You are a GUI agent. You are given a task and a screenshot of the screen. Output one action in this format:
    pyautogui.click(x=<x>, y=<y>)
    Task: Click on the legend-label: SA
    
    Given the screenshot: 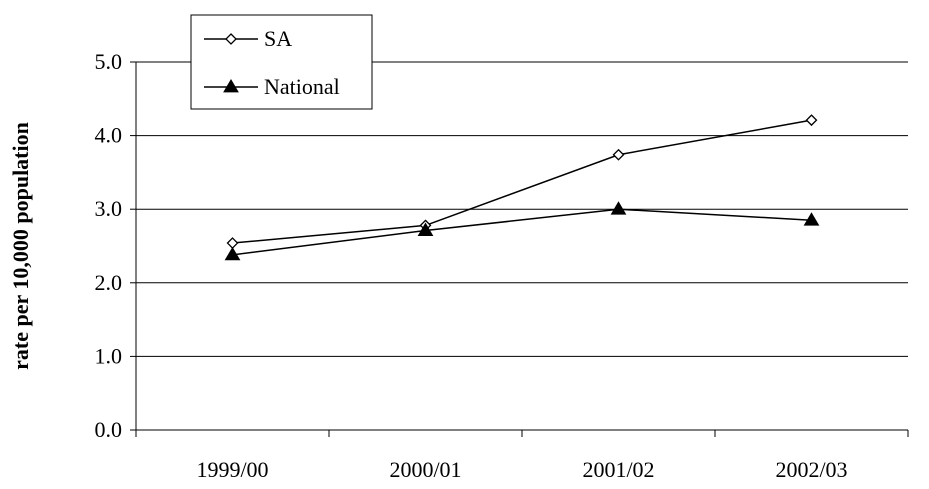 What is the action you would take?
    pyautogui.click(x=278, y=38)
    